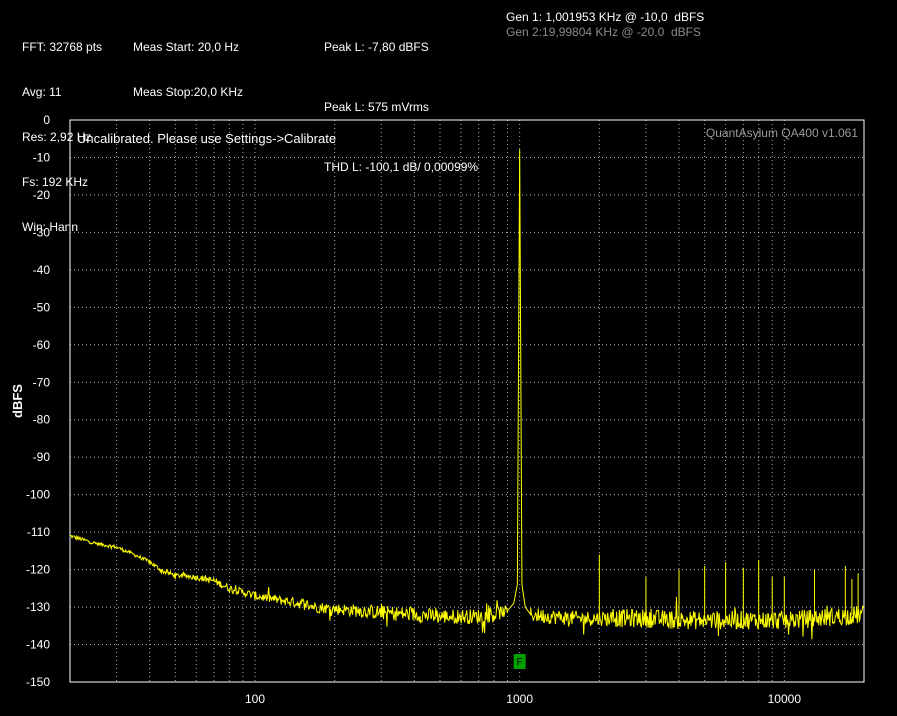  What do you see at coordinates (42, 457) in the screenshot?
I see `y-tick-label: -90` at bounding box center [42, 457].